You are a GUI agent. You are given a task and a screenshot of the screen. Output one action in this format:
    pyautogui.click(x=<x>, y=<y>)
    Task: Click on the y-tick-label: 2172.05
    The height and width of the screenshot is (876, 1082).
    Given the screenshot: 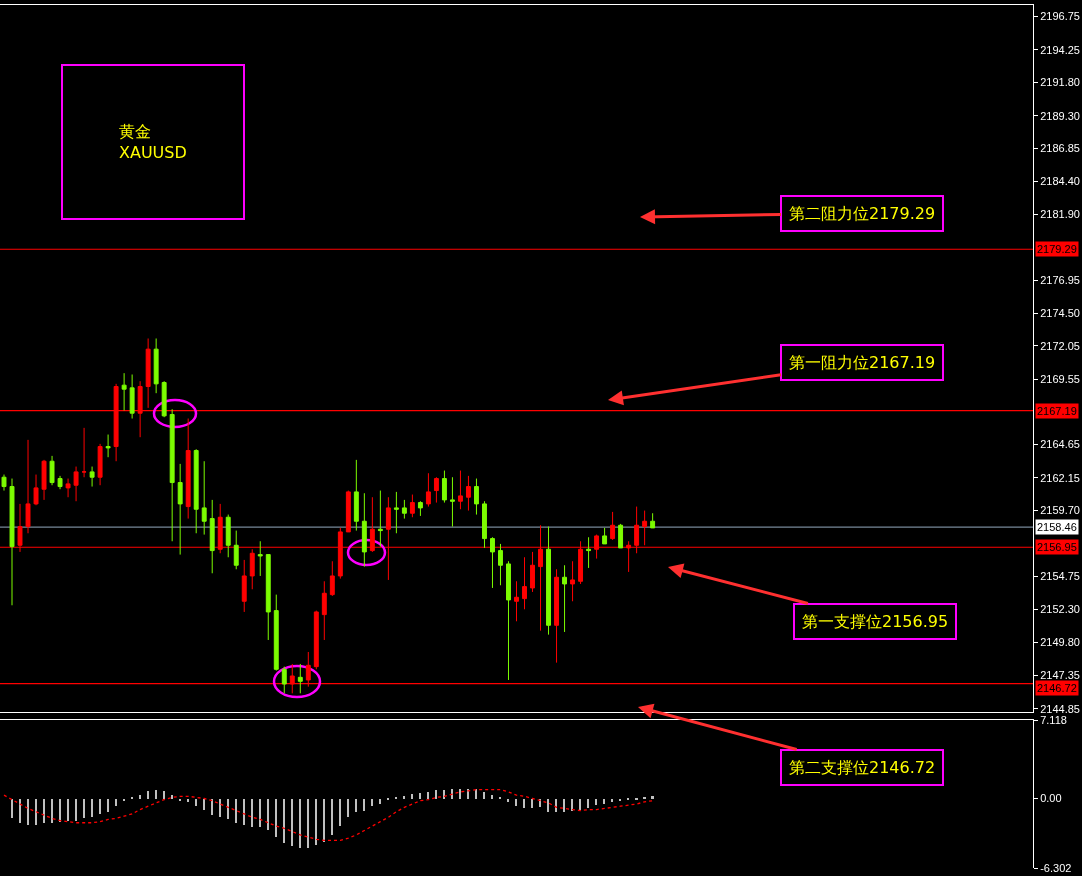 What is the action you would take?
    pyautogui.click(x=1060, y=345)
    